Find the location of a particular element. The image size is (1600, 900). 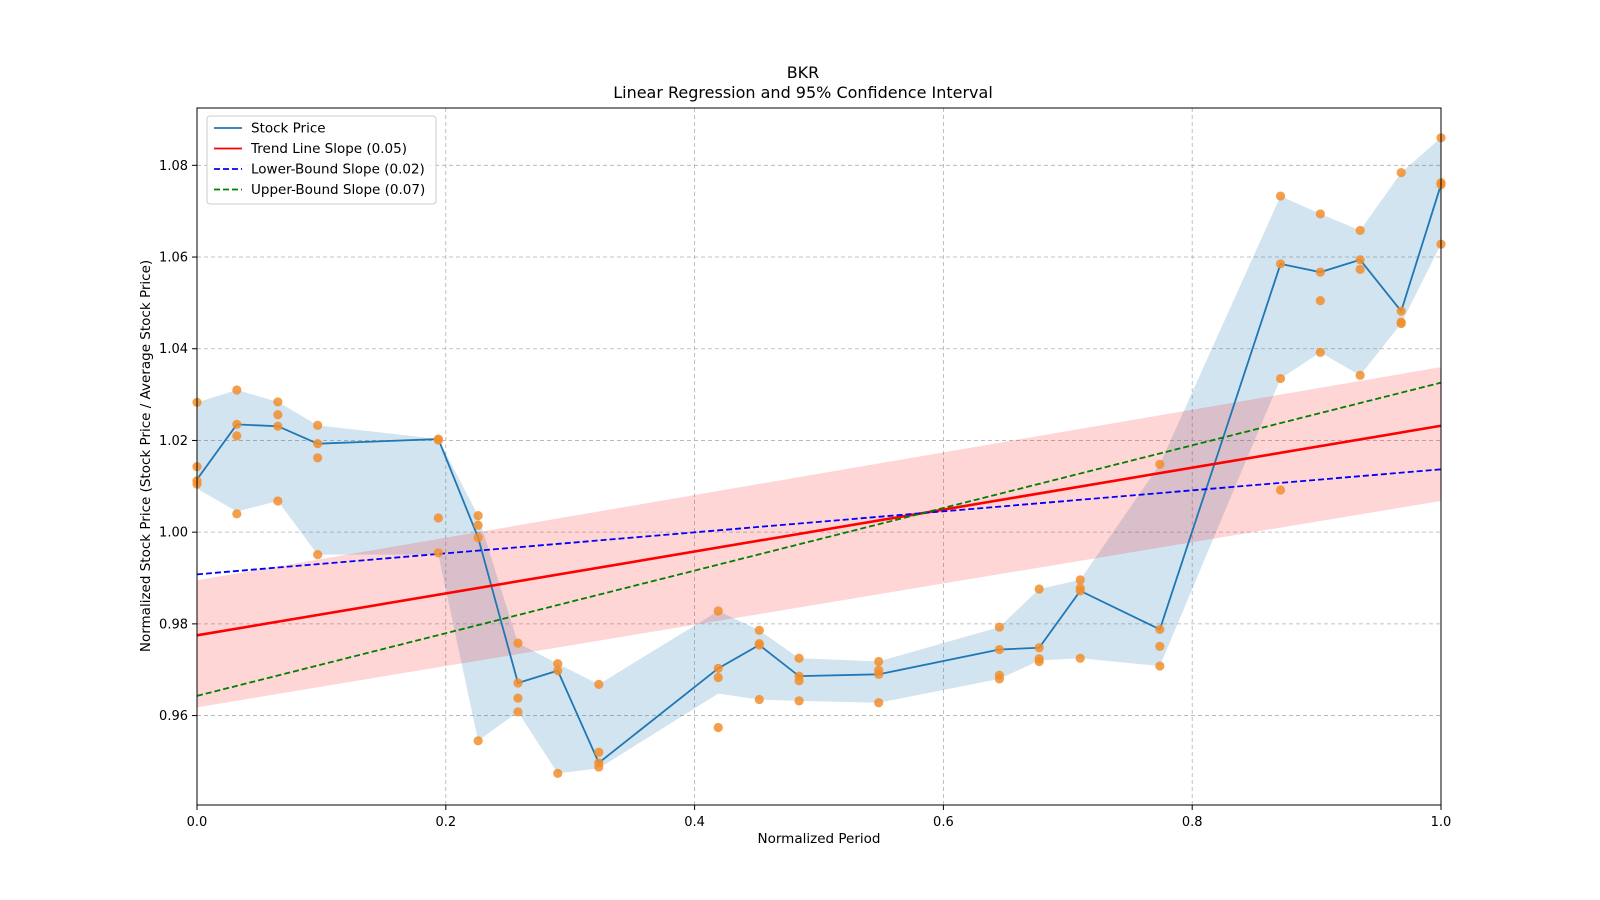

y-tick-label-6: 1.08 is located at coordinates (173, 166).